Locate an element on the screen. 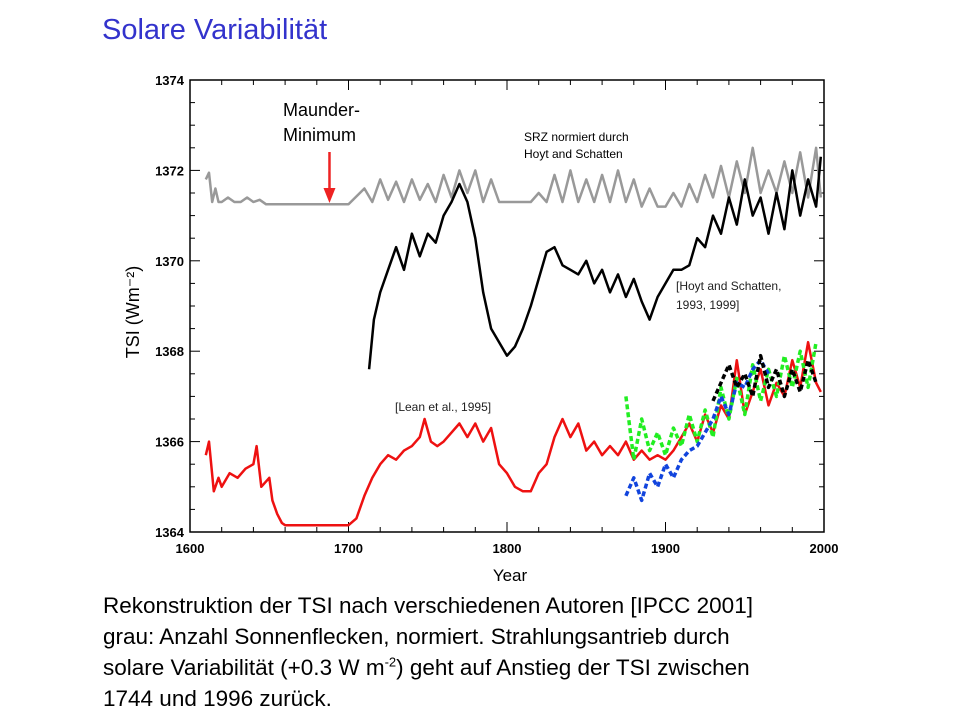 The image size is (960, 720). arrow-head is located at coordinates (329, 195).